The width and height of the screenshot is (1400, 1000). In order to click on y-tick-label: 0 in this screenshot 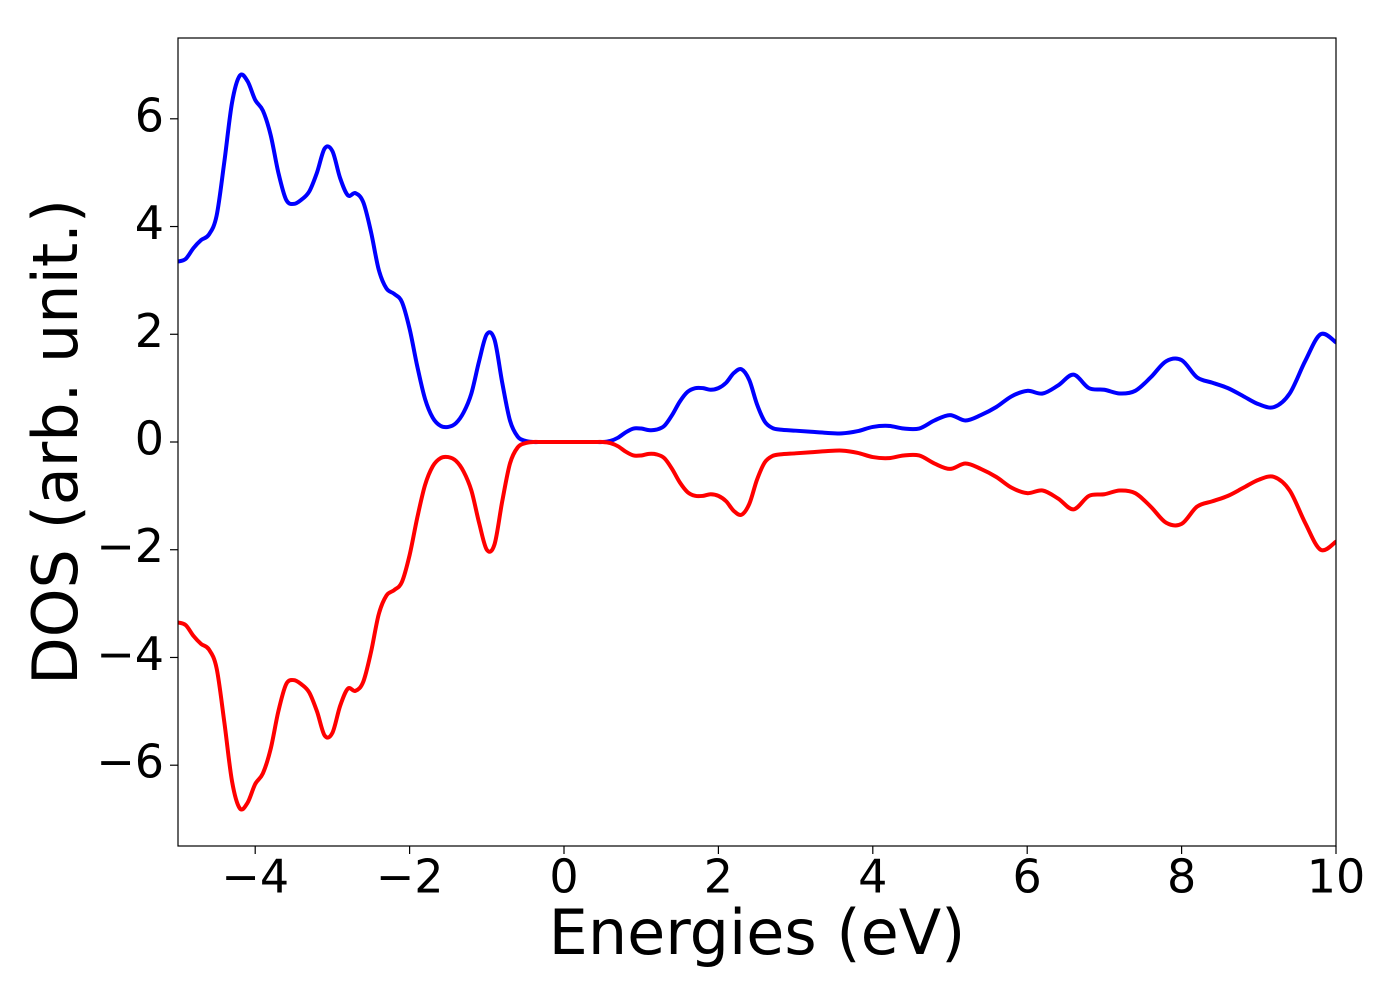, I will do `click(149, 439)`.